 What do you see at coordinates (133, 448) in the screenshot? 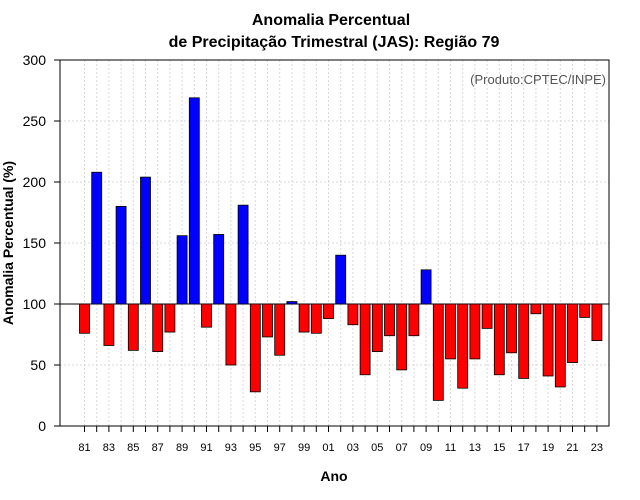
I see `x-tick-label: 85` at bounding box center [133, 448].